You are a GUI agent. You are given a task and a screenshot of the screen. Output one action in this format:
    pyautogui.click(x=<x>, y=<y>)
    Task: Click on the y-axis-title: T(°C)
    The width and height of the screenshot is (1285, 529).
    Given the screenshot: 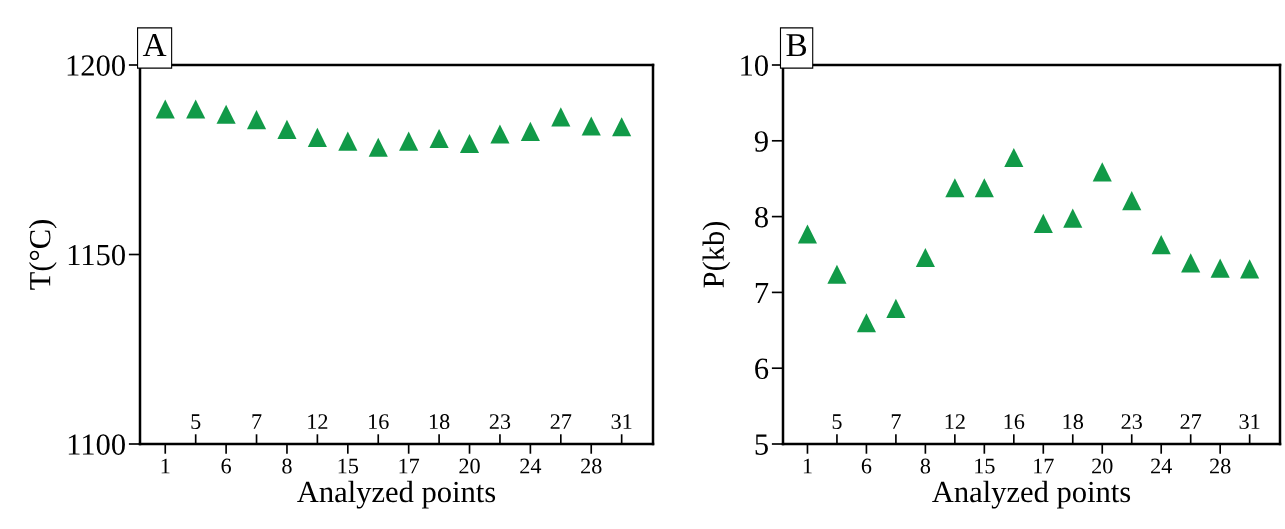 What is the action you would take?
    pyautogui.click(x=42, y=255)
    